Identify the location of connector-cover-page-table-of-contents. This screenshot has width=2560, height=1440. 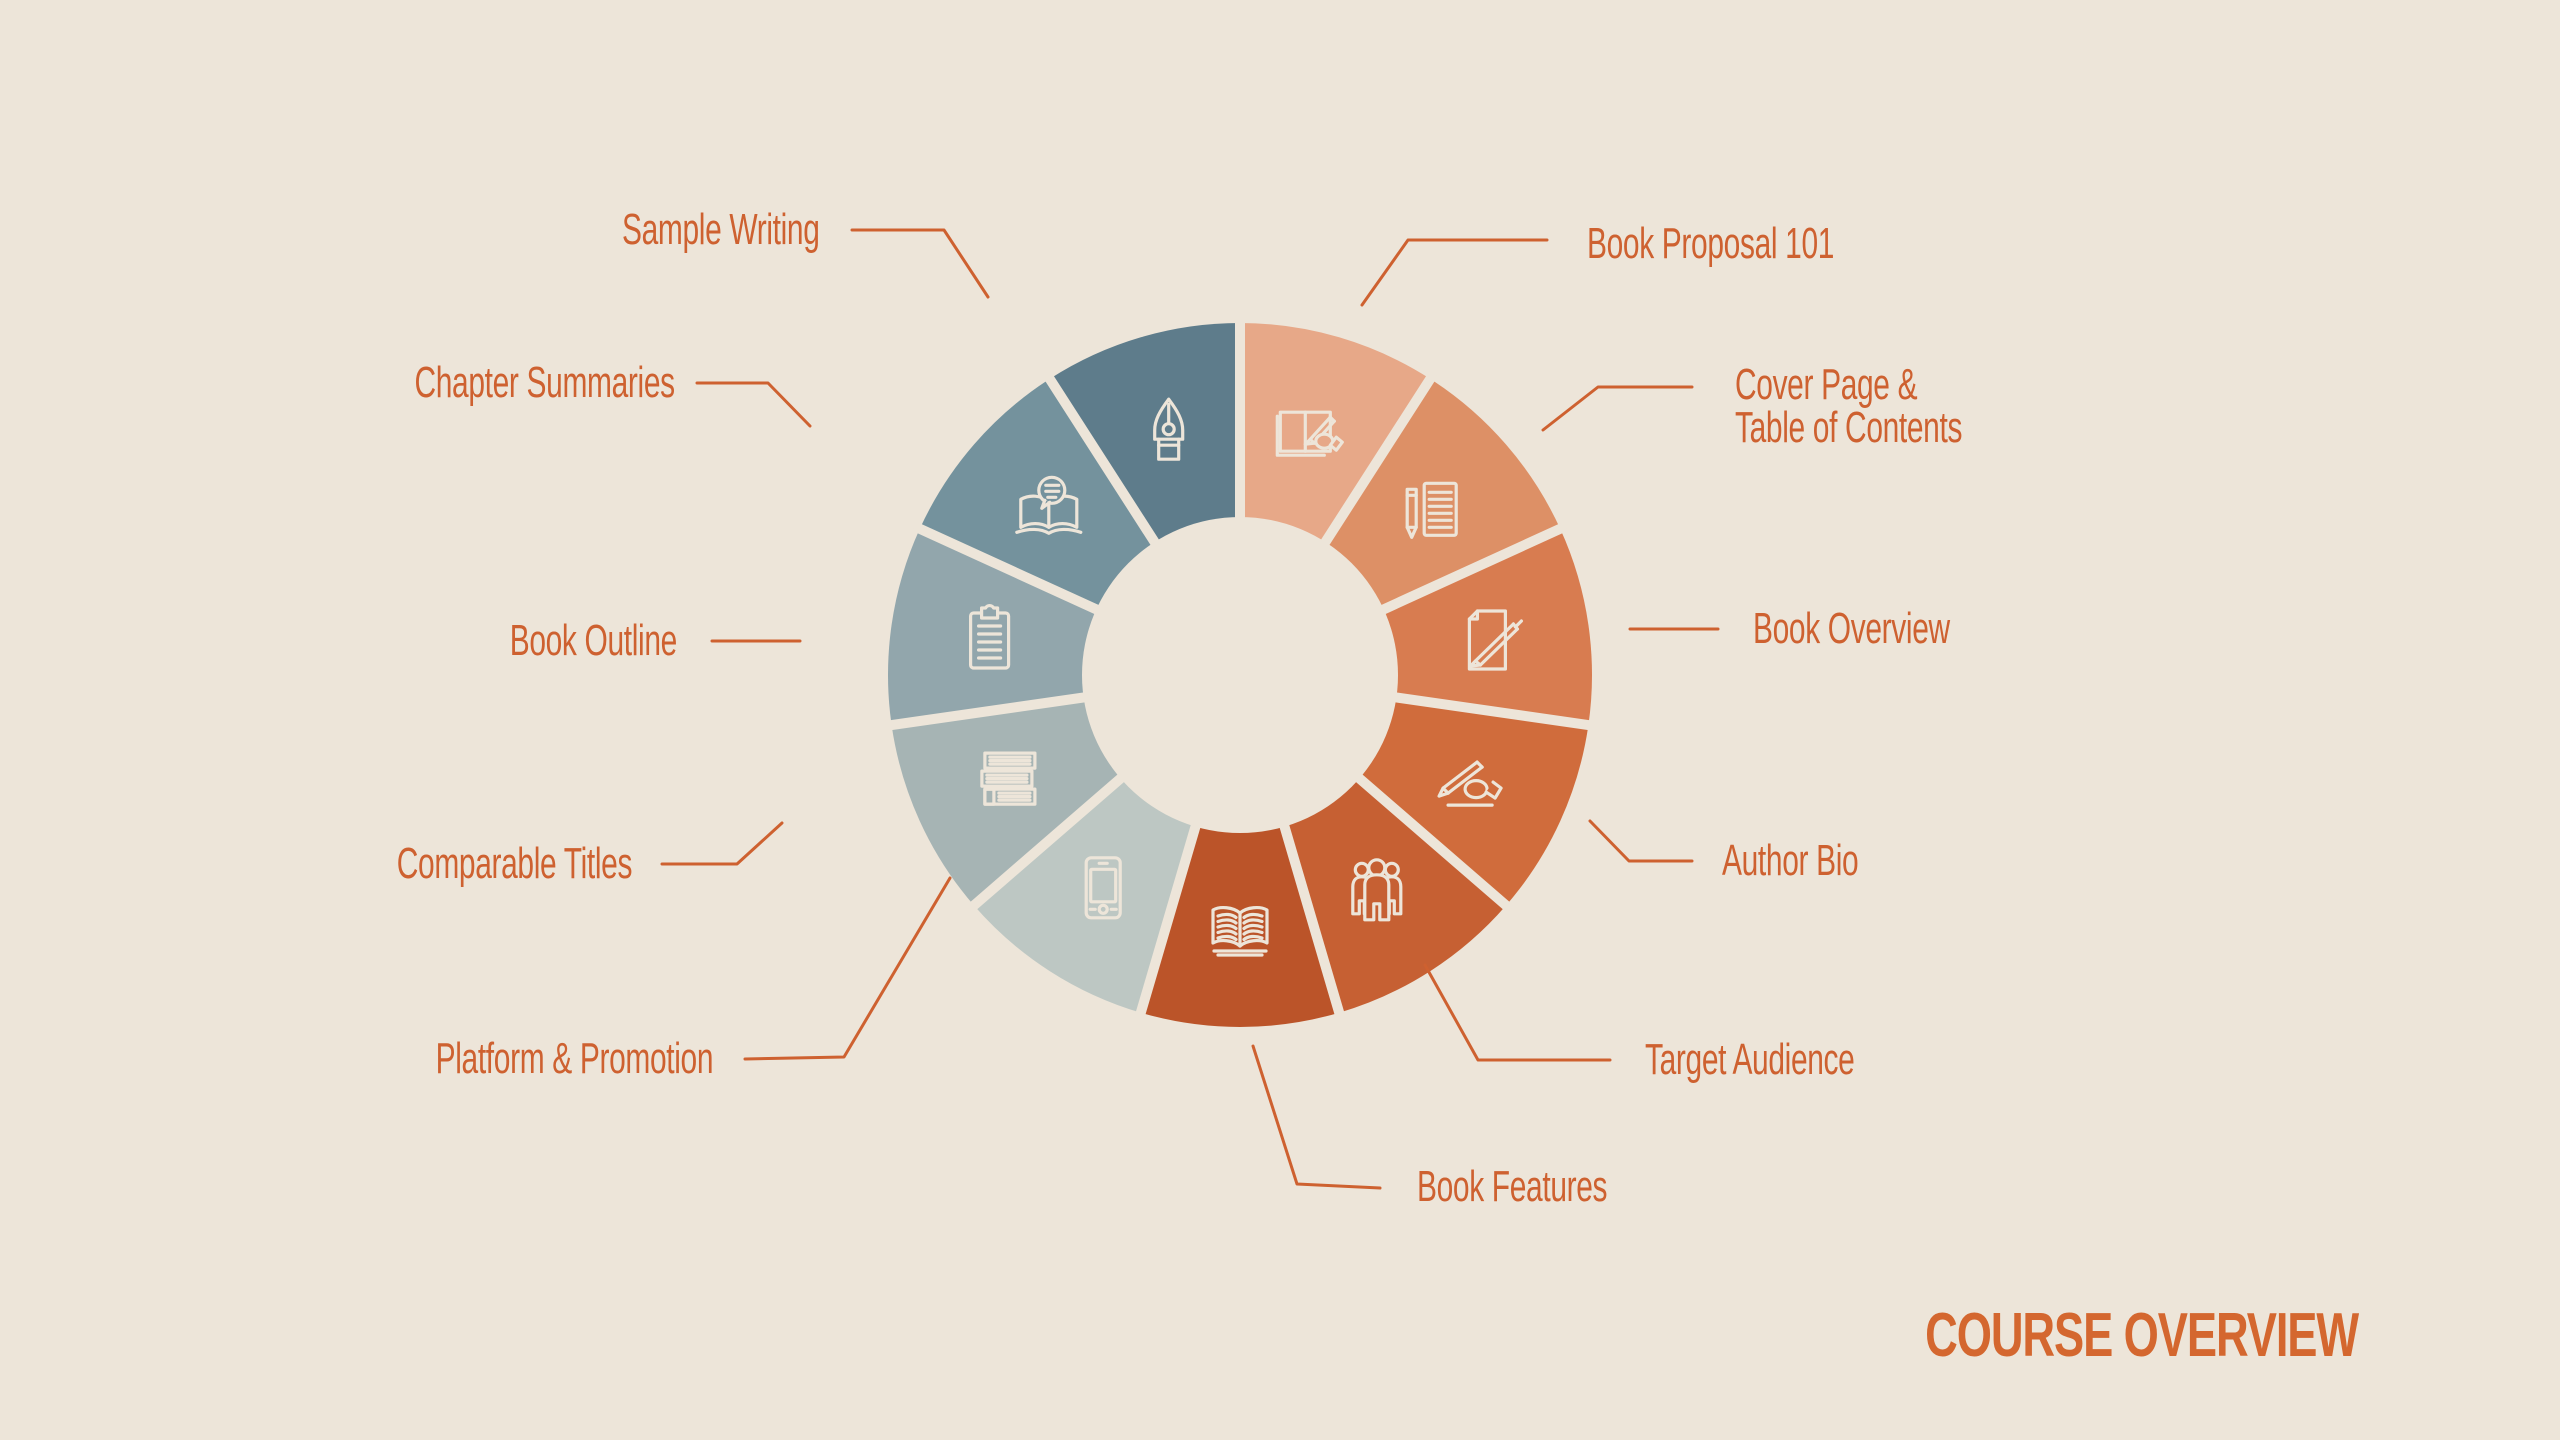
(1617, 408).